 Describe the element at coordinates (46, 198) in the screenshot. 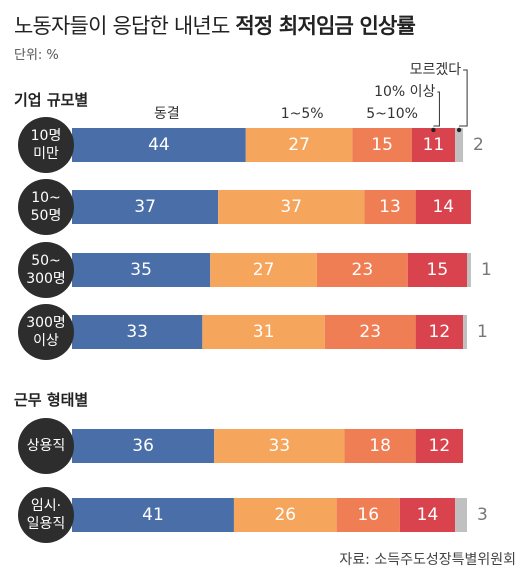

I see `row-label: 10~` at that location.